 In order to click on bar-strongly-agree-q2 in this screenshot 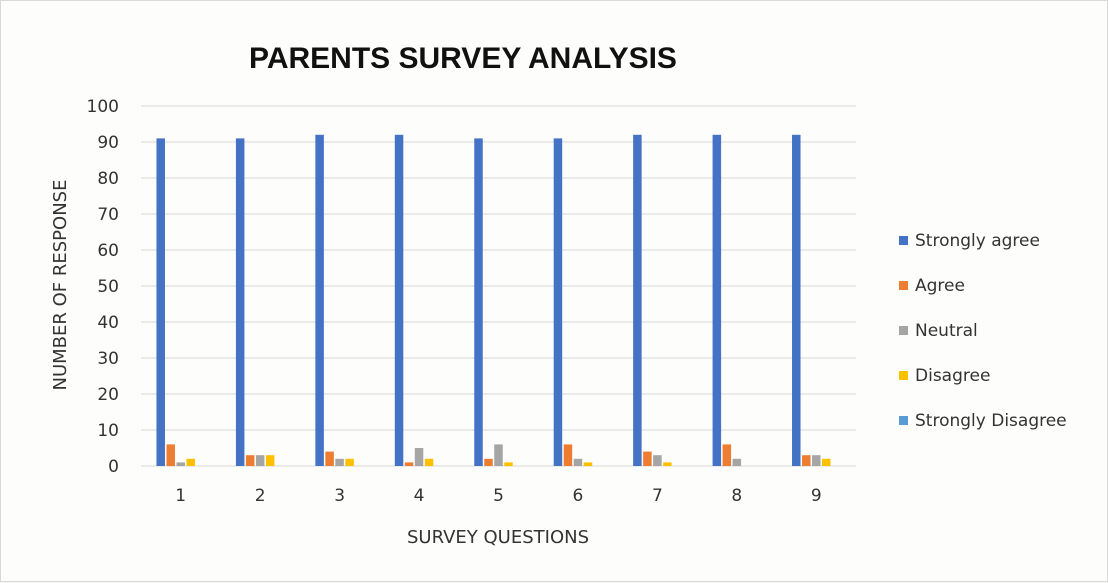, I will do `click(240, 302)`.